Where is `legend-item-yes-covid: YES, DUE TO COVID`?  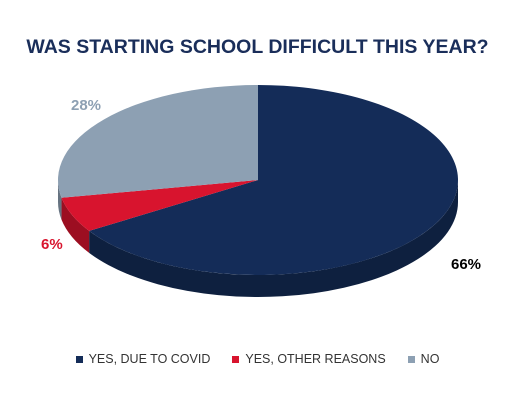
legend-item-yes-covid: YES, DUE TO COVID is located at coordinates (143, 359).